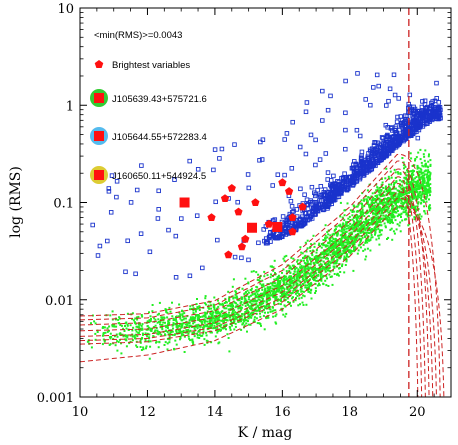 Image resolution: width=458 pixels, height=445 pixels. I want to click on highlighted-variable-point, so click(252, 227).